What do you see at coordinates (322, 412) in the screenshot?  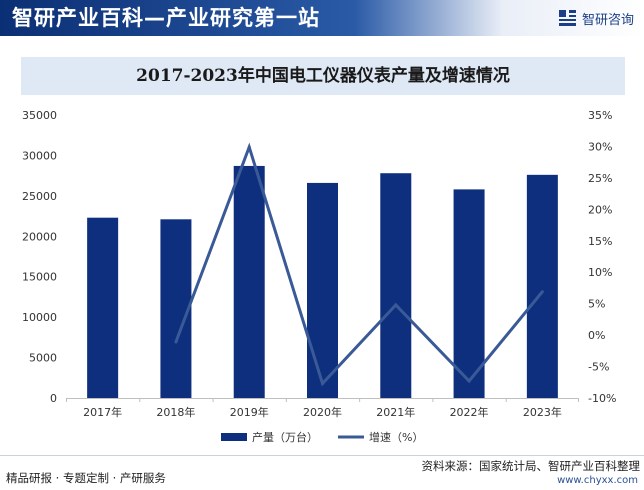 I see `x-tick-label: 2020年` at bounding box center [322, 412].